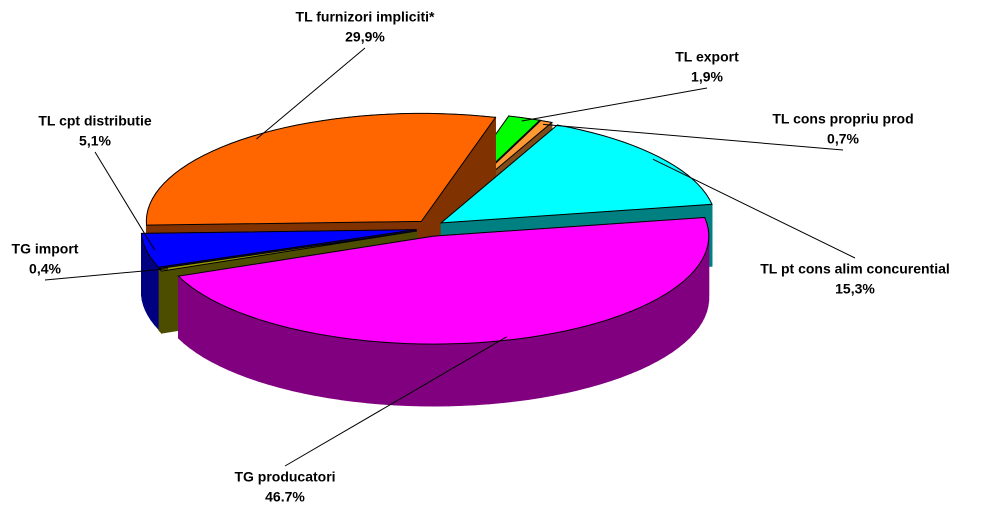 This screenshot has width=991, height=511. What do you see at coordinates (45, 269) in the screenshot?
I see `slice-value-label: 0,4%` at bounding box center [45, 269].